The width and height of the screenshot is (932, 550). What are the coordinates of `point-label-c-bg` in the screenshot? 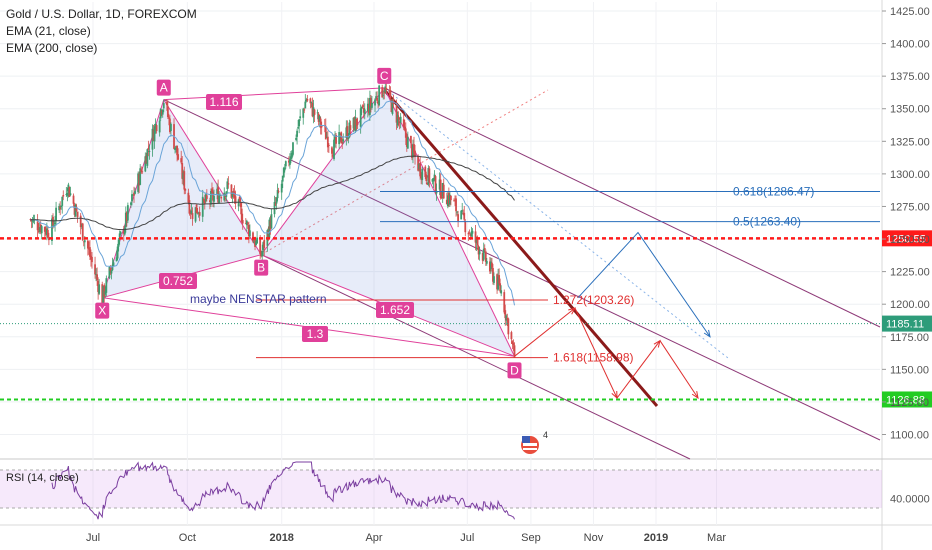 It's located at (384, 75).